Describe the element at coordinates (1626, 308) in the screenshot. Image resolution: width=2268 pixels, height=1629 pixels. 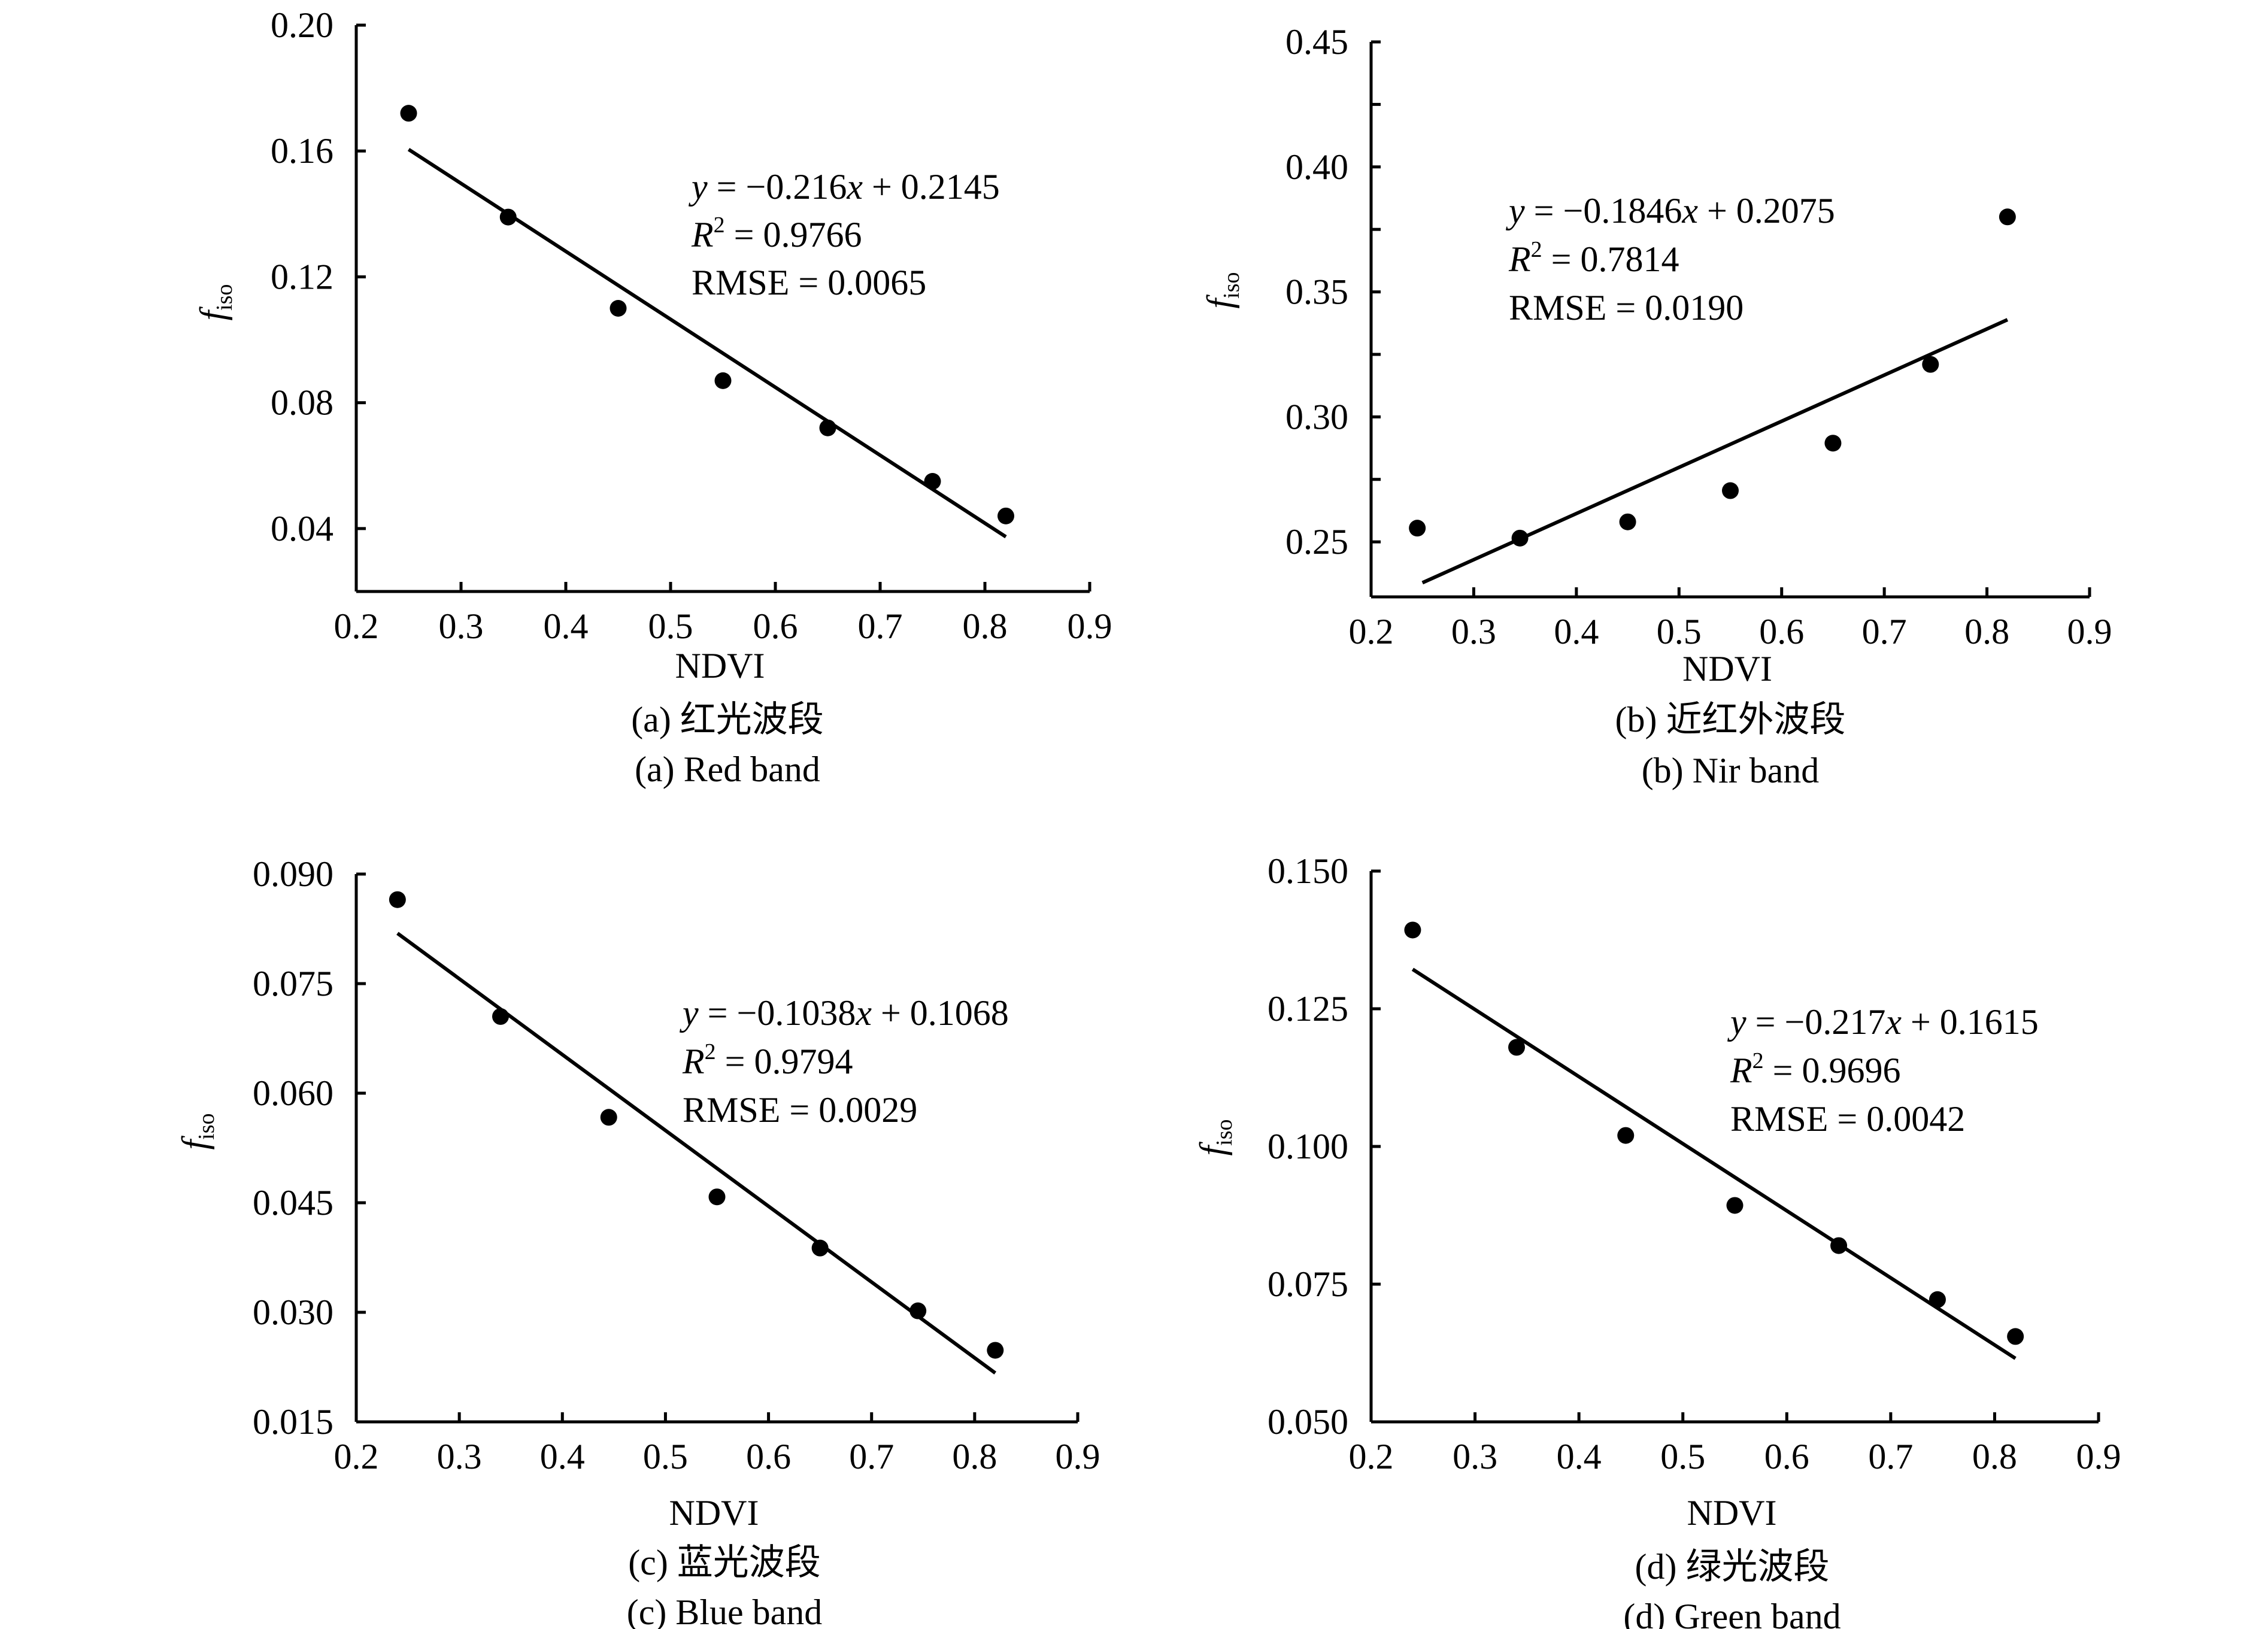
I see `rmse: RMSE = 0.0190` at that location.